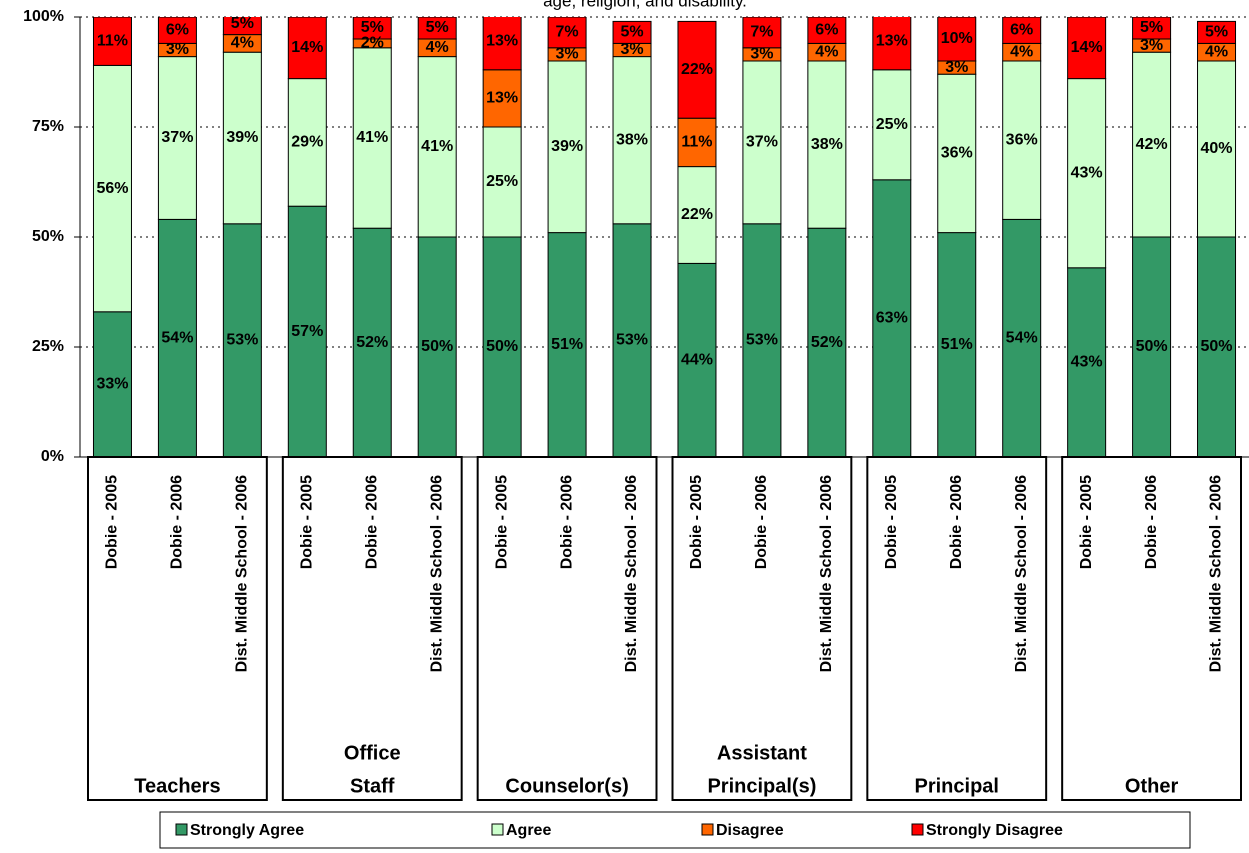  I want to click on data-label: 56%, so click(112, 188).